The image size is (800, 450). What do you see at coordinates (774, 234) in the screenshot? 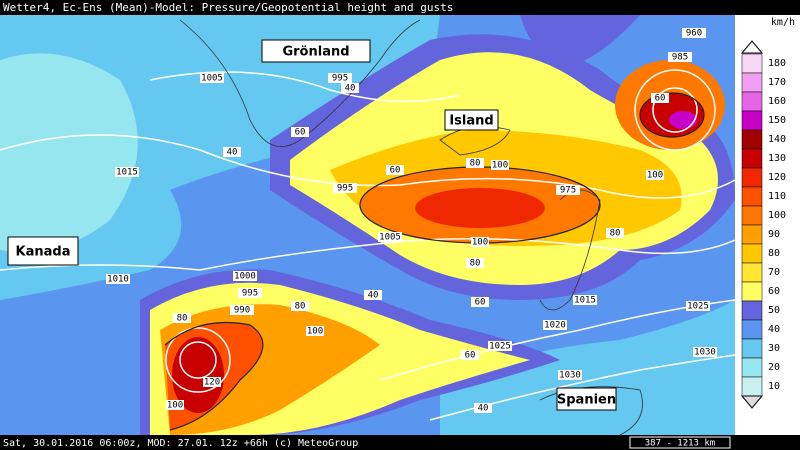
I see `legend-label: 90` at bounding box center [774, 234].